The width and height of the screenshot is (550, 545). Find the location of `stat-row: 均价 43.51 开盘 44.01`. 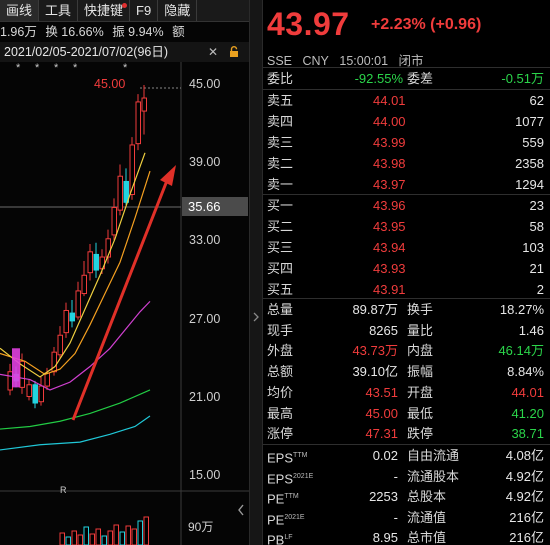

stat-row: 均价 43.51 开盘 44.01 is located at coordinates (406, 392).